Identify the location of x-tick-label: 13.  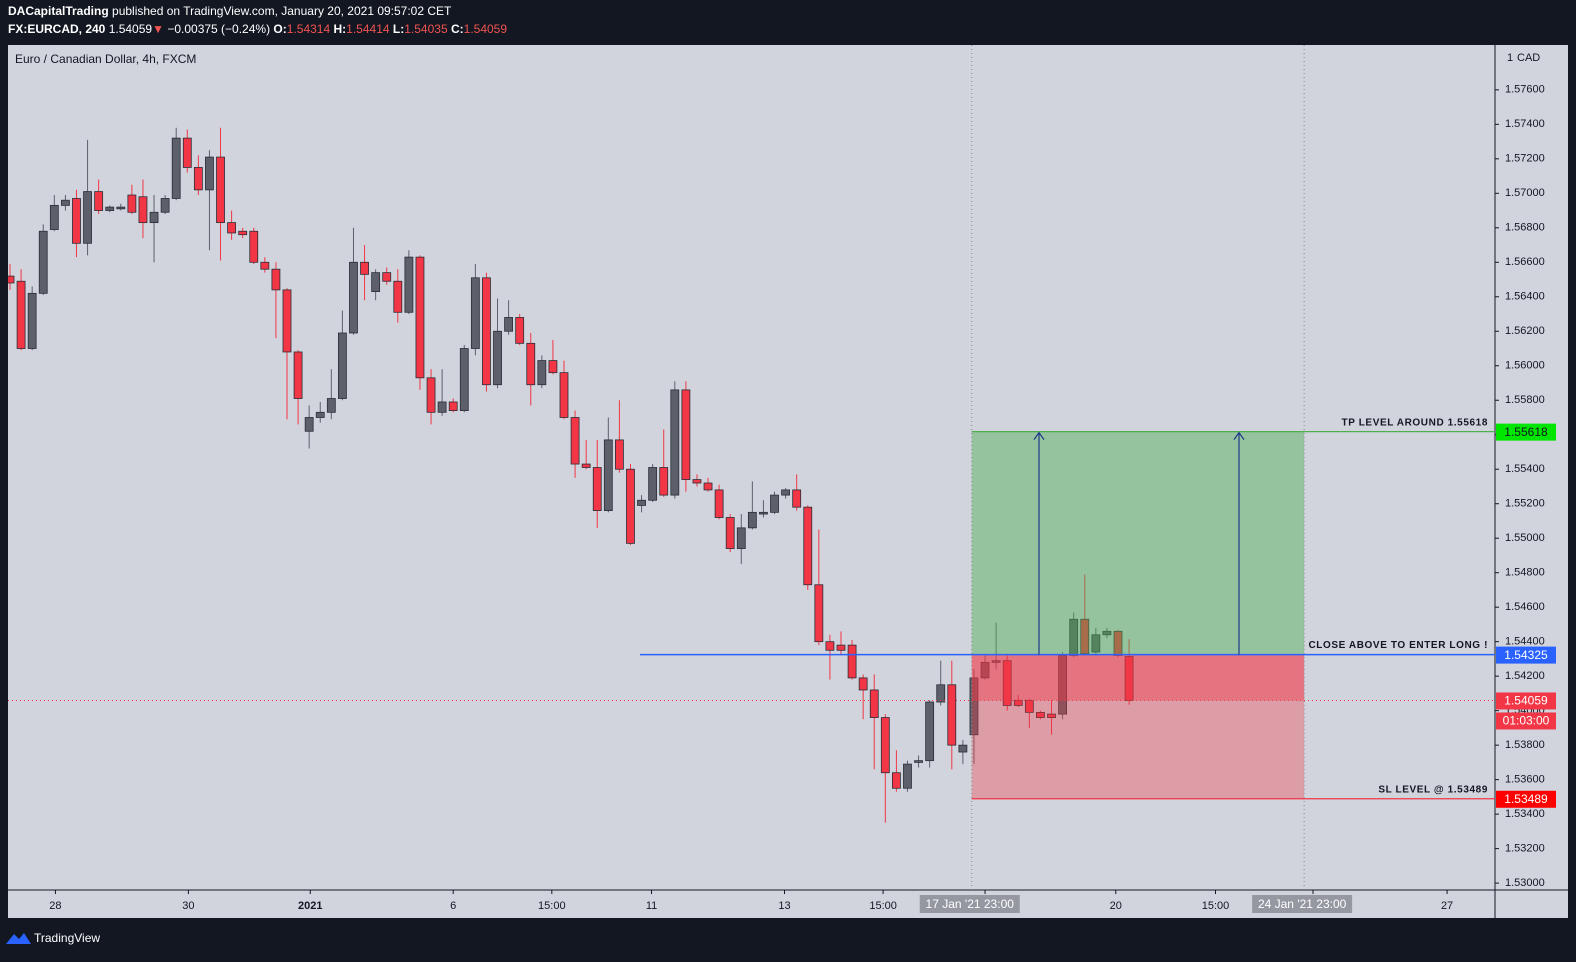
(784, 906).